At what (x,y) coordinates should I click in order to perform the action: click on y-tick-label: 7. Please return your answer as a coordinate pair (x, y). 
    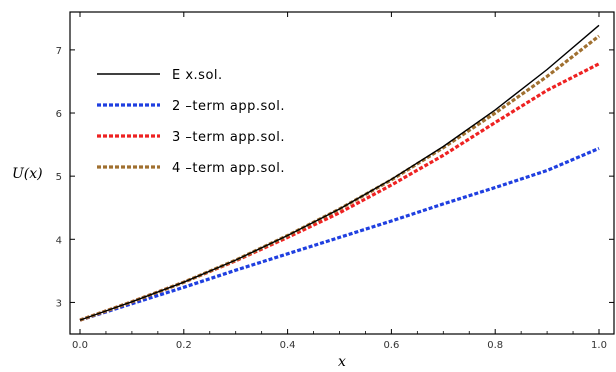
    Looking at the image, I should click on (59, 51).